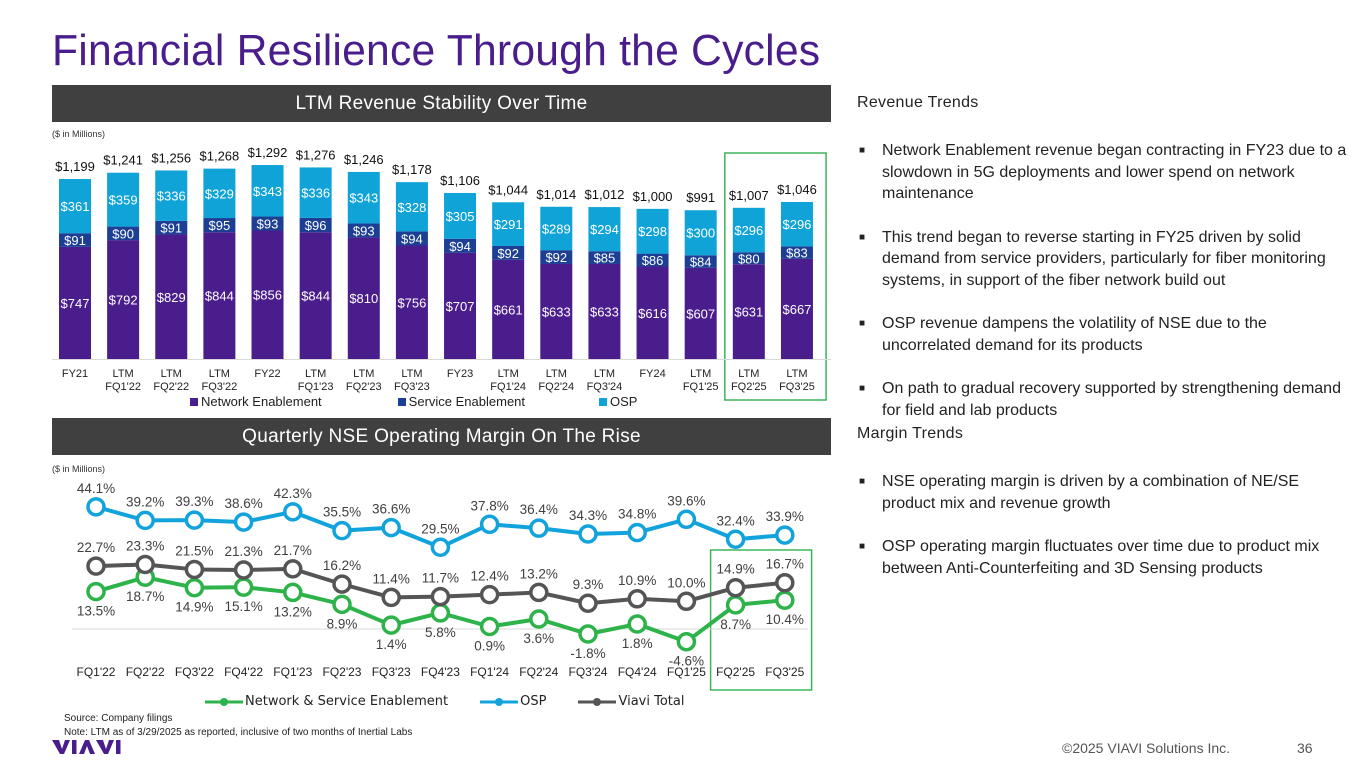  I want to click on bar-total-label: $991, so click(700, 197).